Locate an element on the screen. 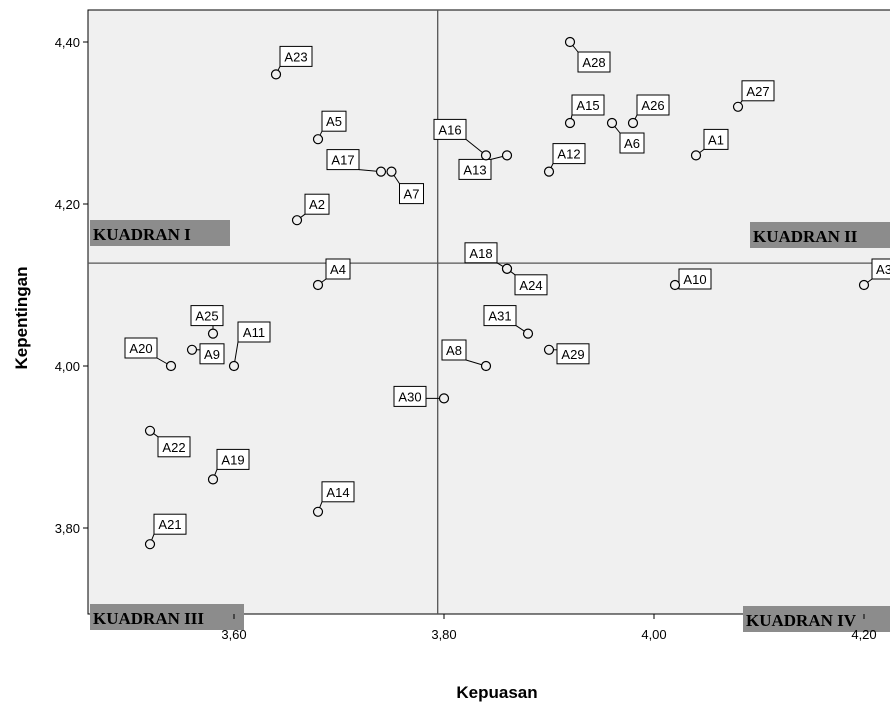 The height and width of the screenshot is (707, 890). point-label: A14 is located at coordinates (337, 492).